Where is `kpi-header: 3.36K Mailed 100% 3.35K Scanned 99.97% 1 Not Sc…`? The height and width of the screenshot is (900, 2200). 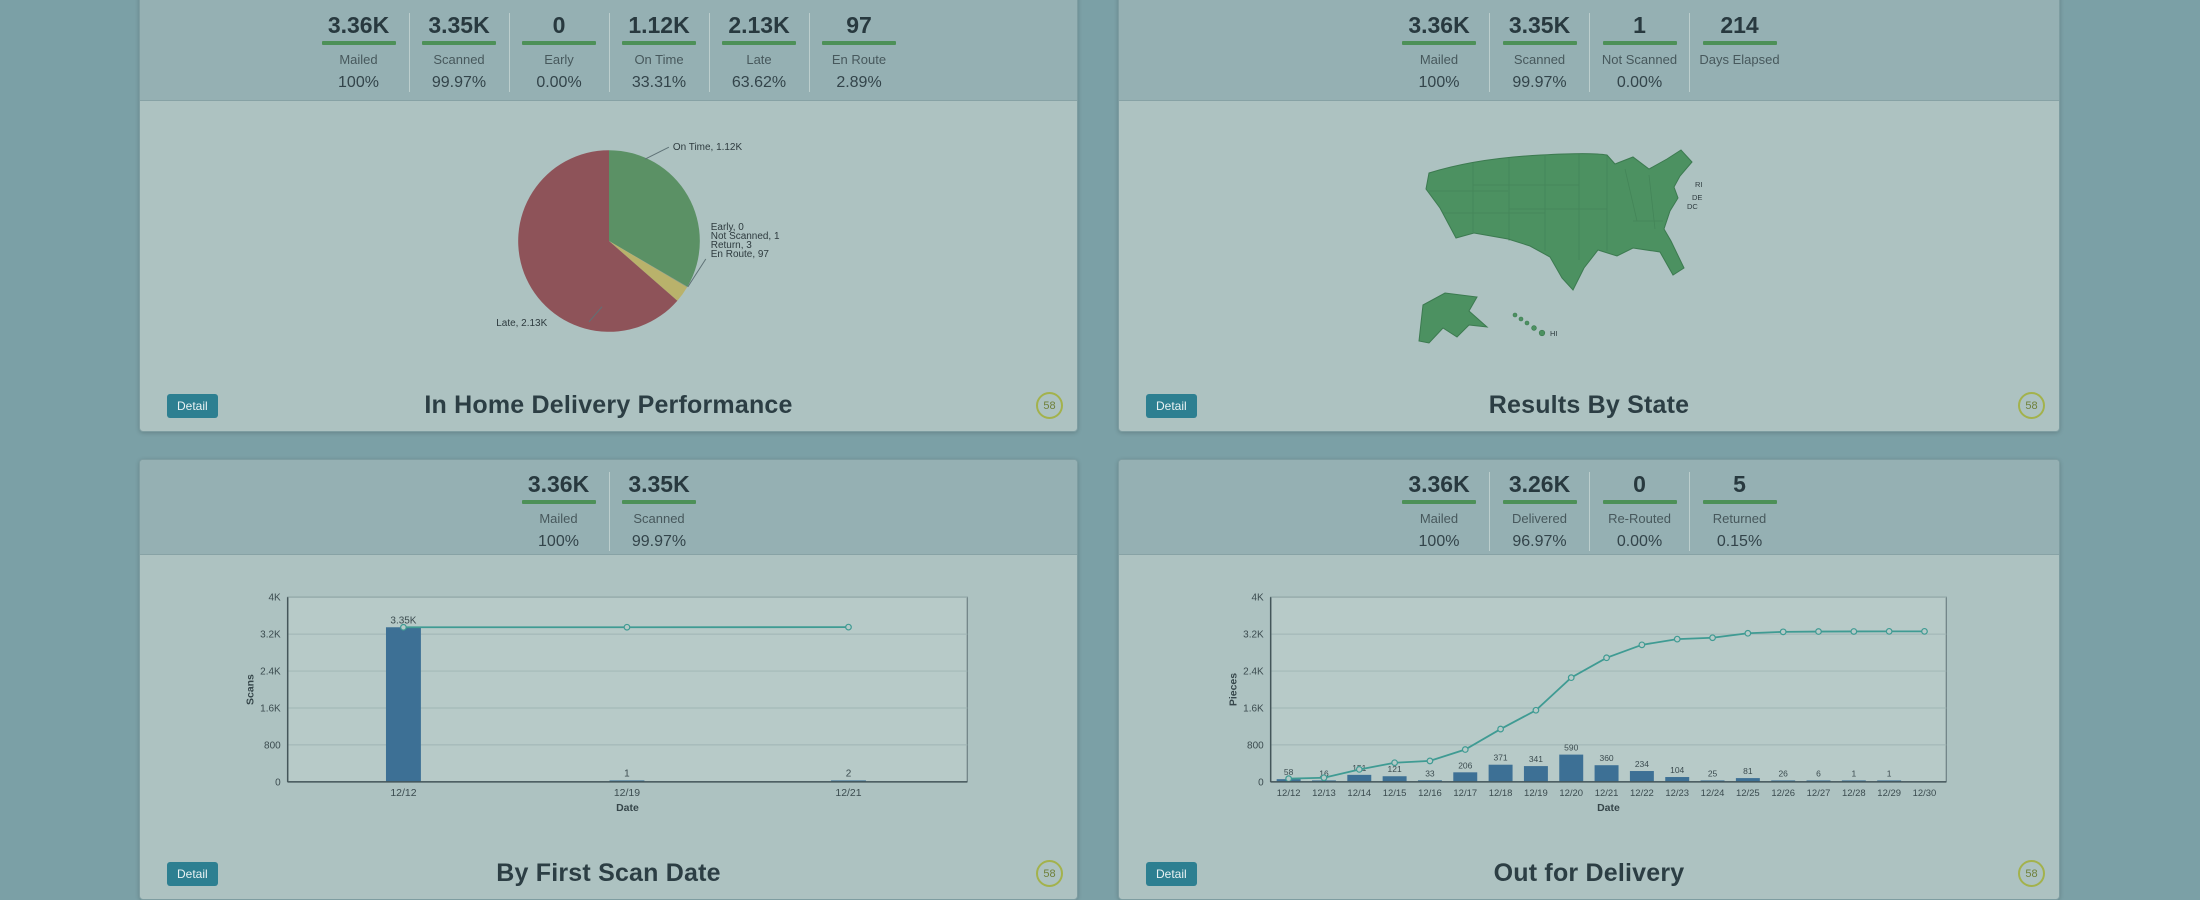 kpi-header: 3.36K Mailed 100% 3.35K Scanned 99.97% 1 Not Sc… is located at coordinates (1589, 50).